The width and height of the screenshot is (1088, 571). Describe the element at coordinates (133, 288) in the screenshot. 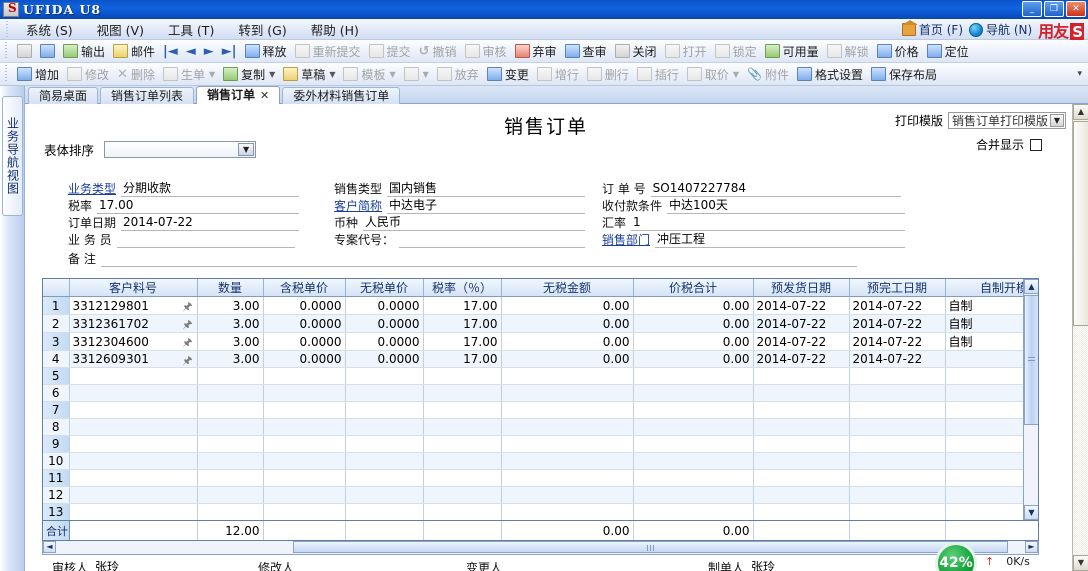

I see `col-customer-part-no: 客户料号` at that location.